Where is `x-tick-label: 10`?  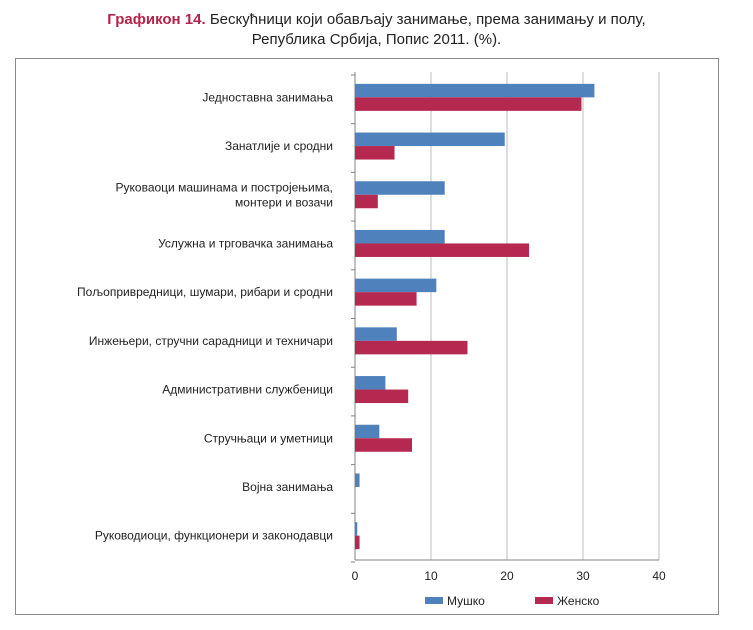
x-tick-label: 10 is located at coordinates (431, 576).